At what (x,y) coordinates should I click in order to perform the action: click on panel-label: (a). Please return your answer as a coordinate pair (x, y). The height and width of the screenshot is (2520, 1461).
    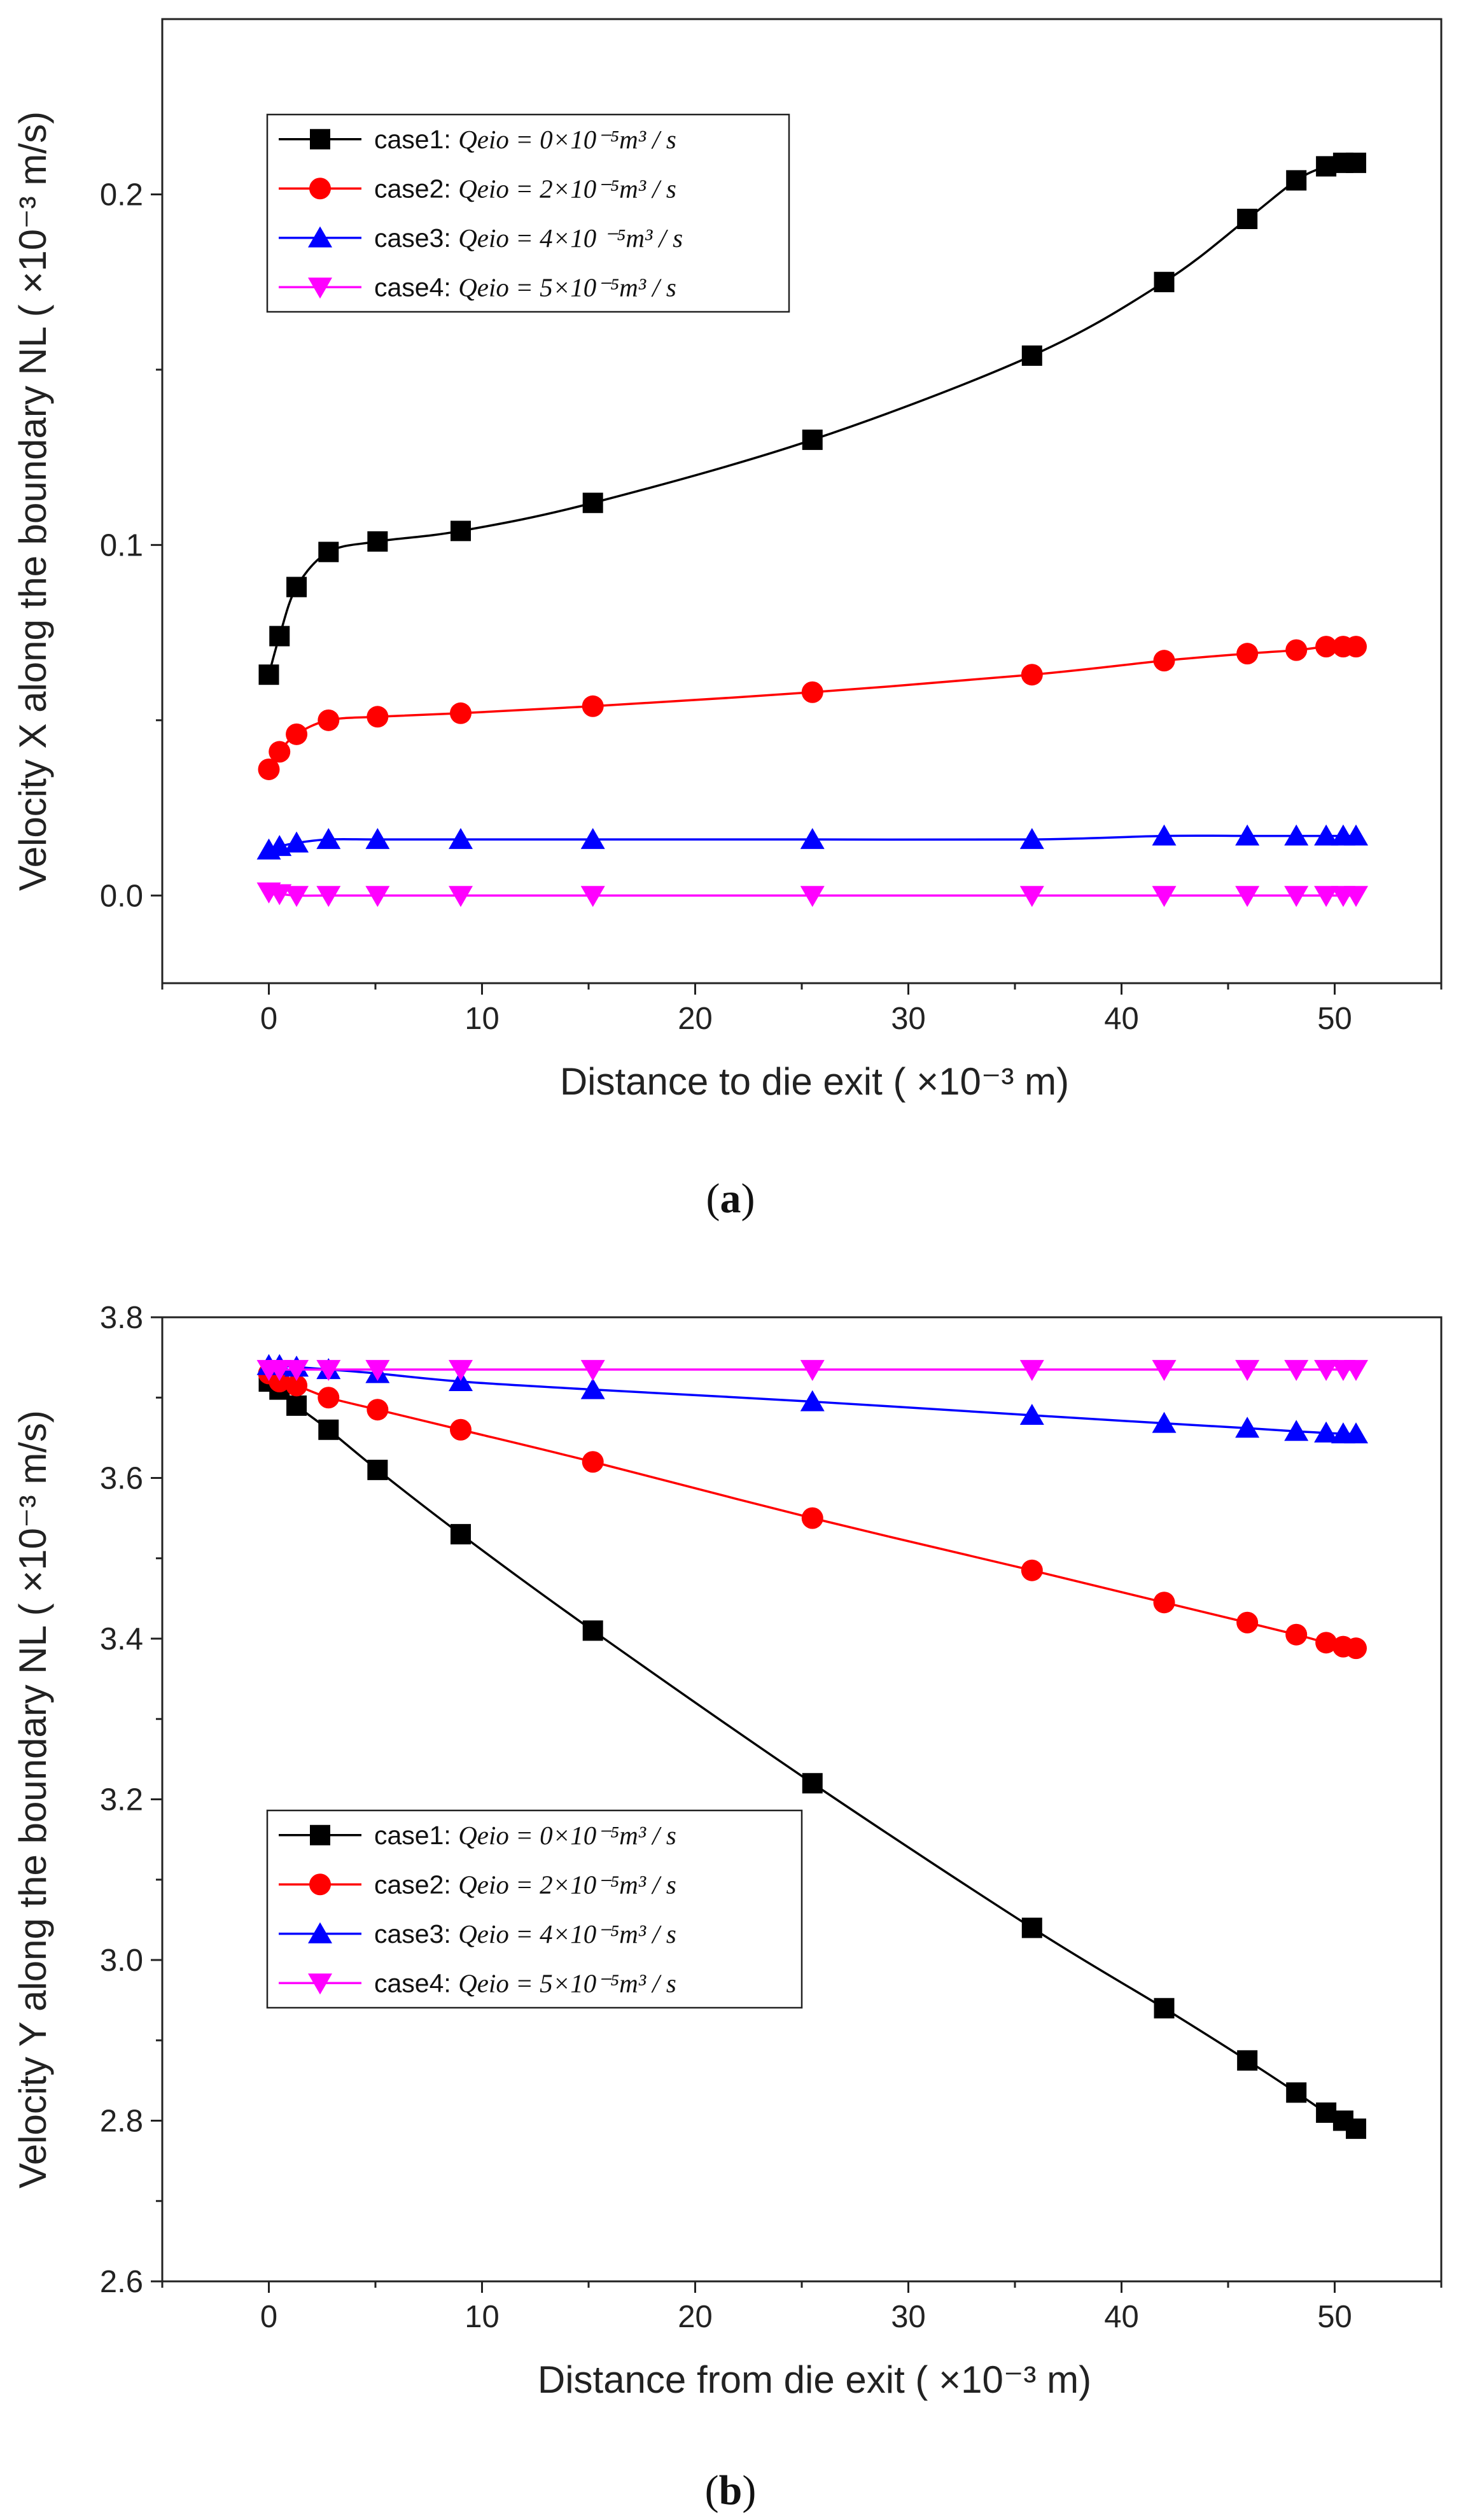
    Looking at the image, I should click on (730, 1198).